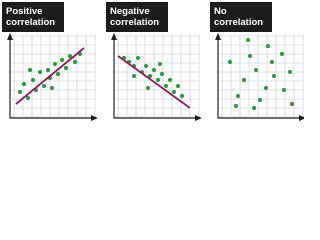 The image size is (320, 240). What do you see at coordinates (130, 11) in the screenshot?
I see `panel-label: Negative` at bounding box center [130, 11].